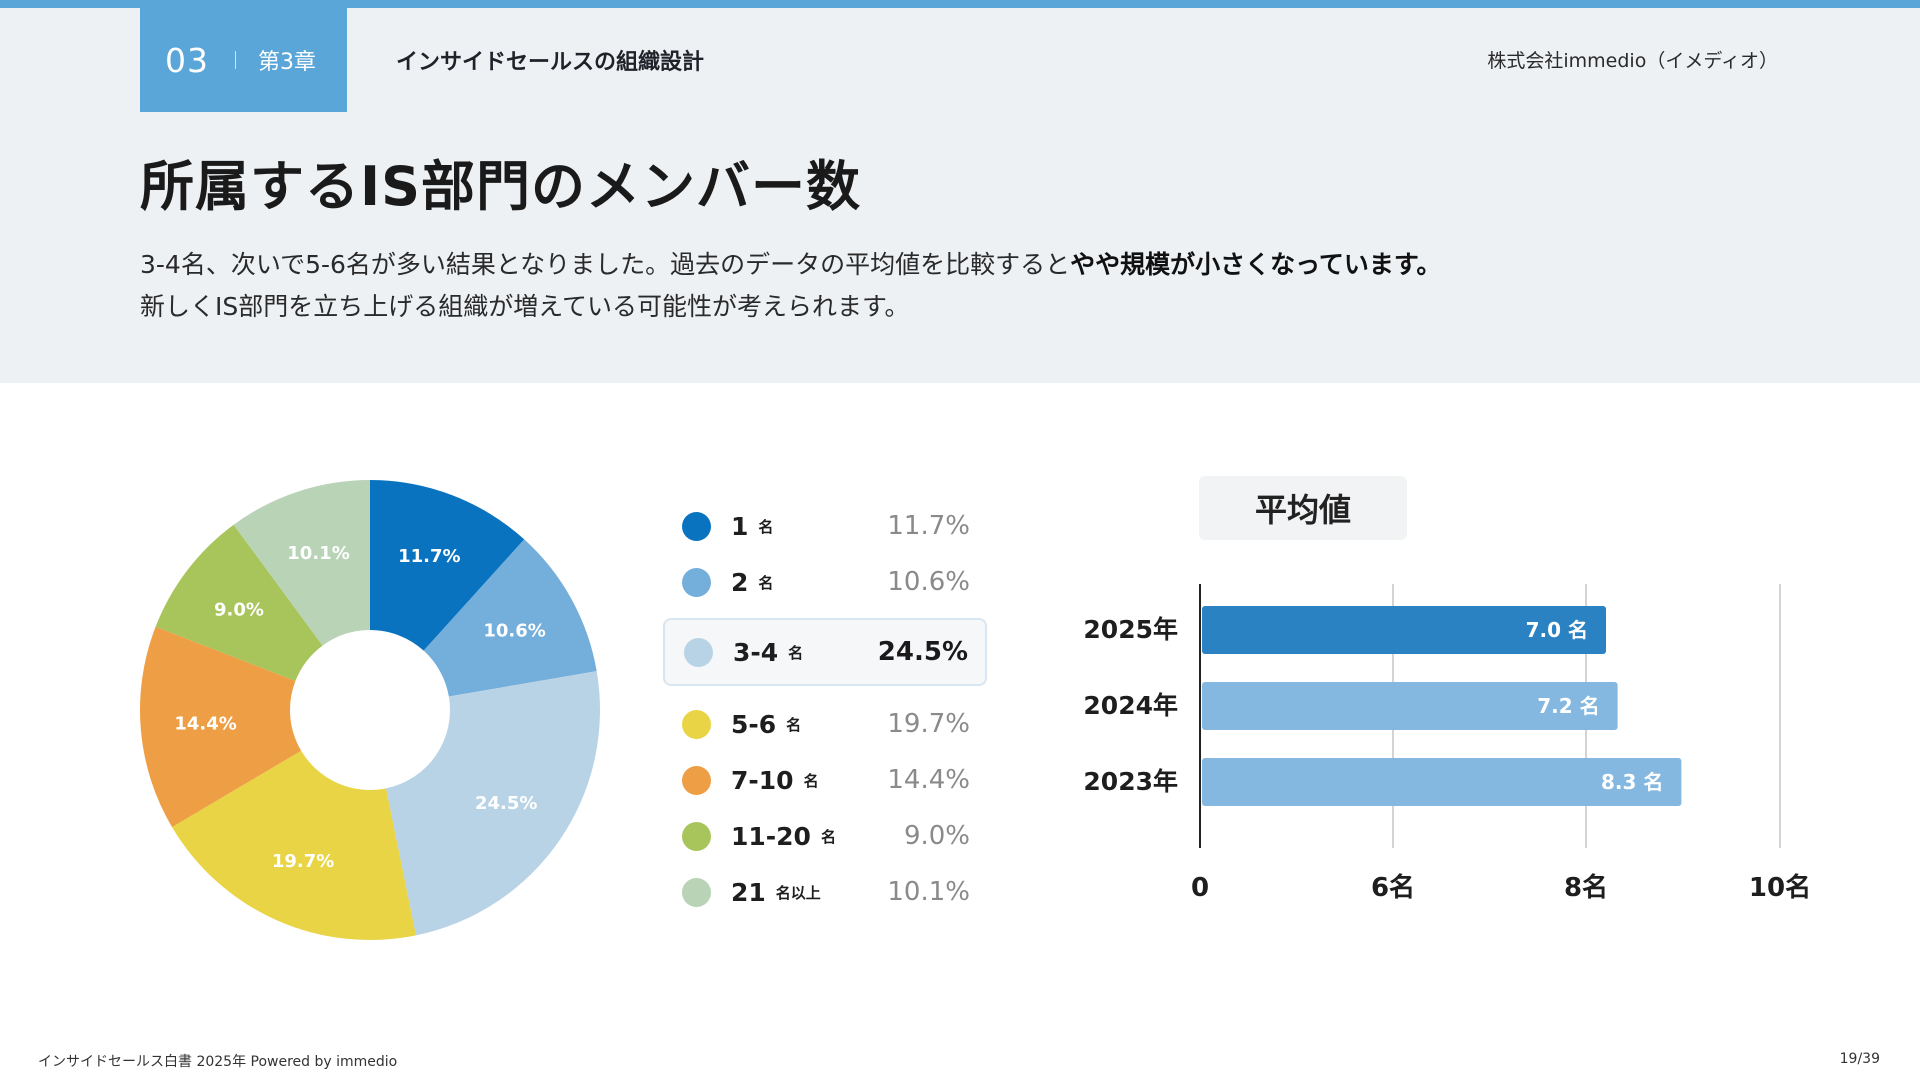 This screenshot has height=1080, width=1920. Describe the element at coordinates (303, 861) in the screenshot. I see `donut-slice-label: 19.7%` at that location.